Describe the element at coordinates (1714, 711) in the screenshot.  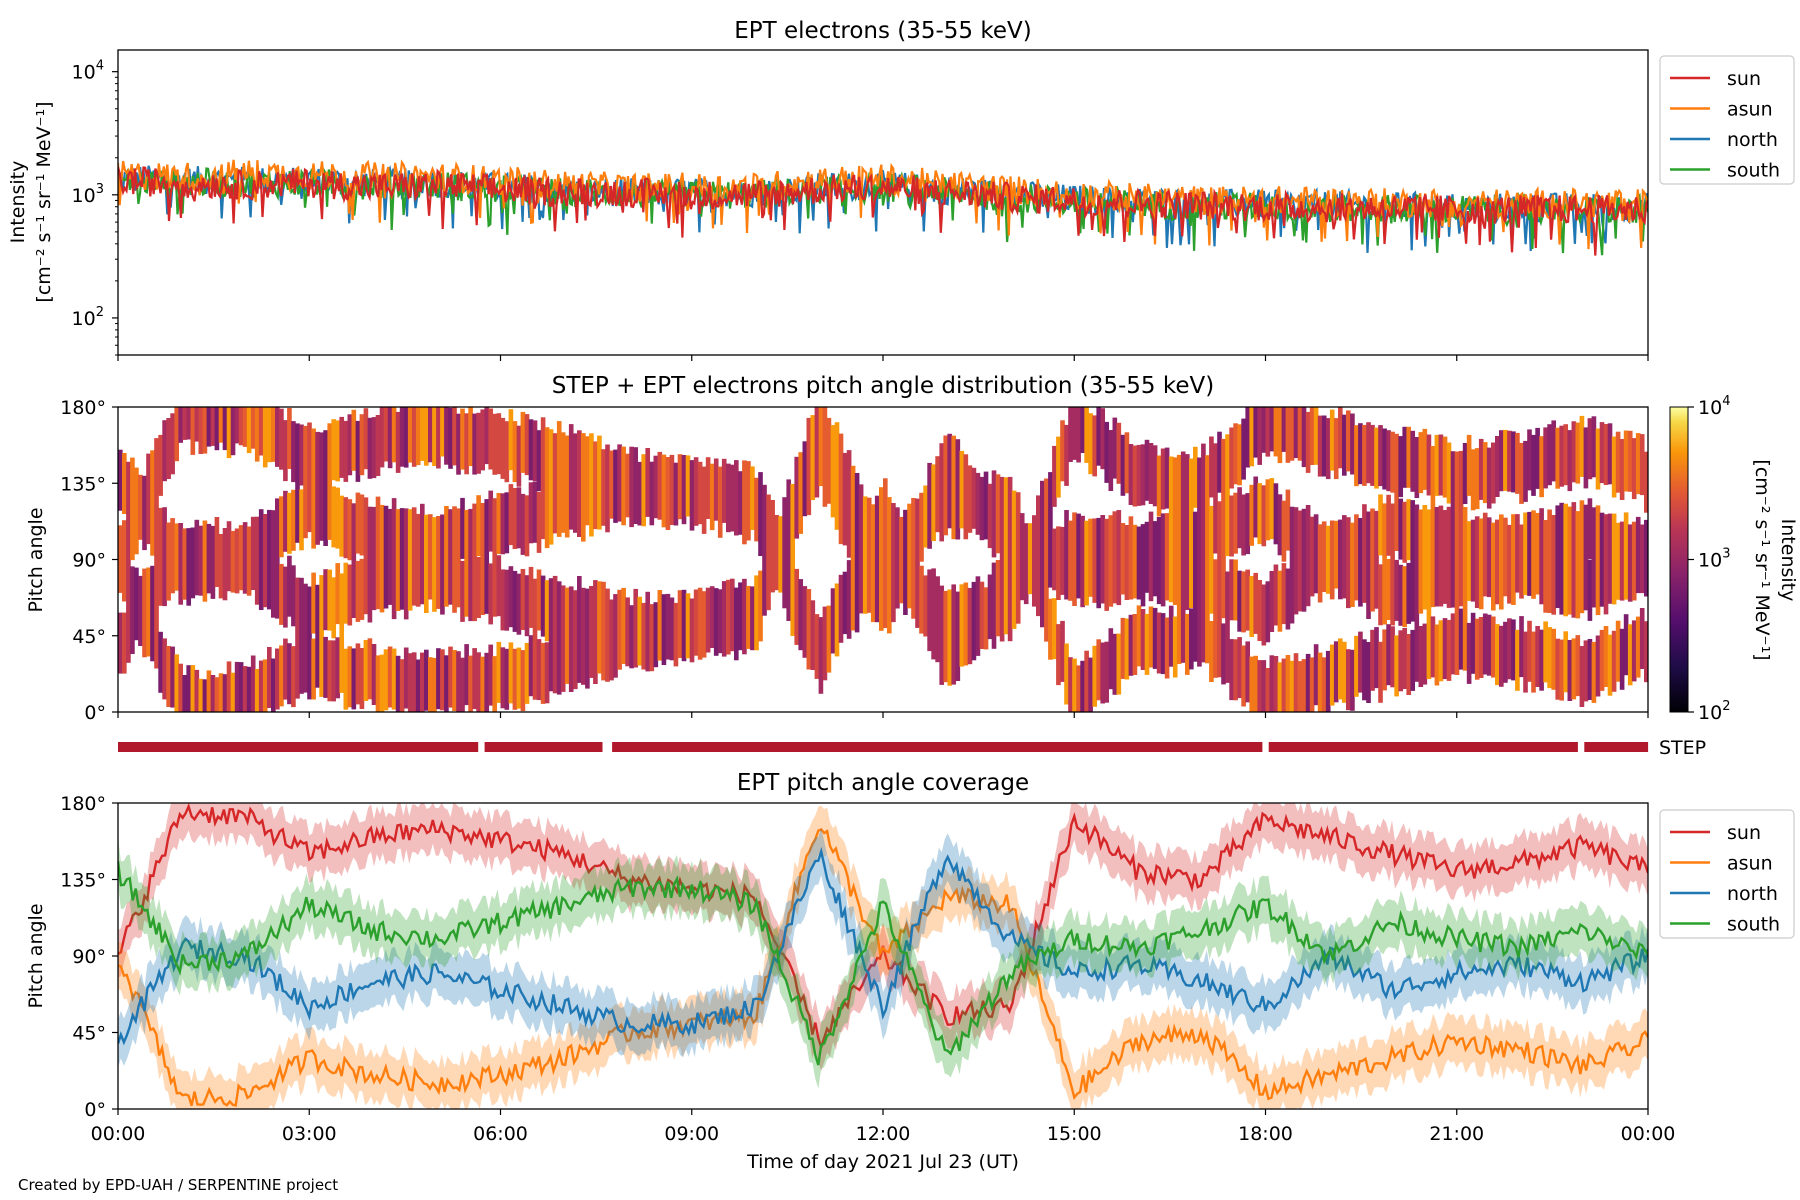
I see `colorbar-tick-label: 102` at that location.